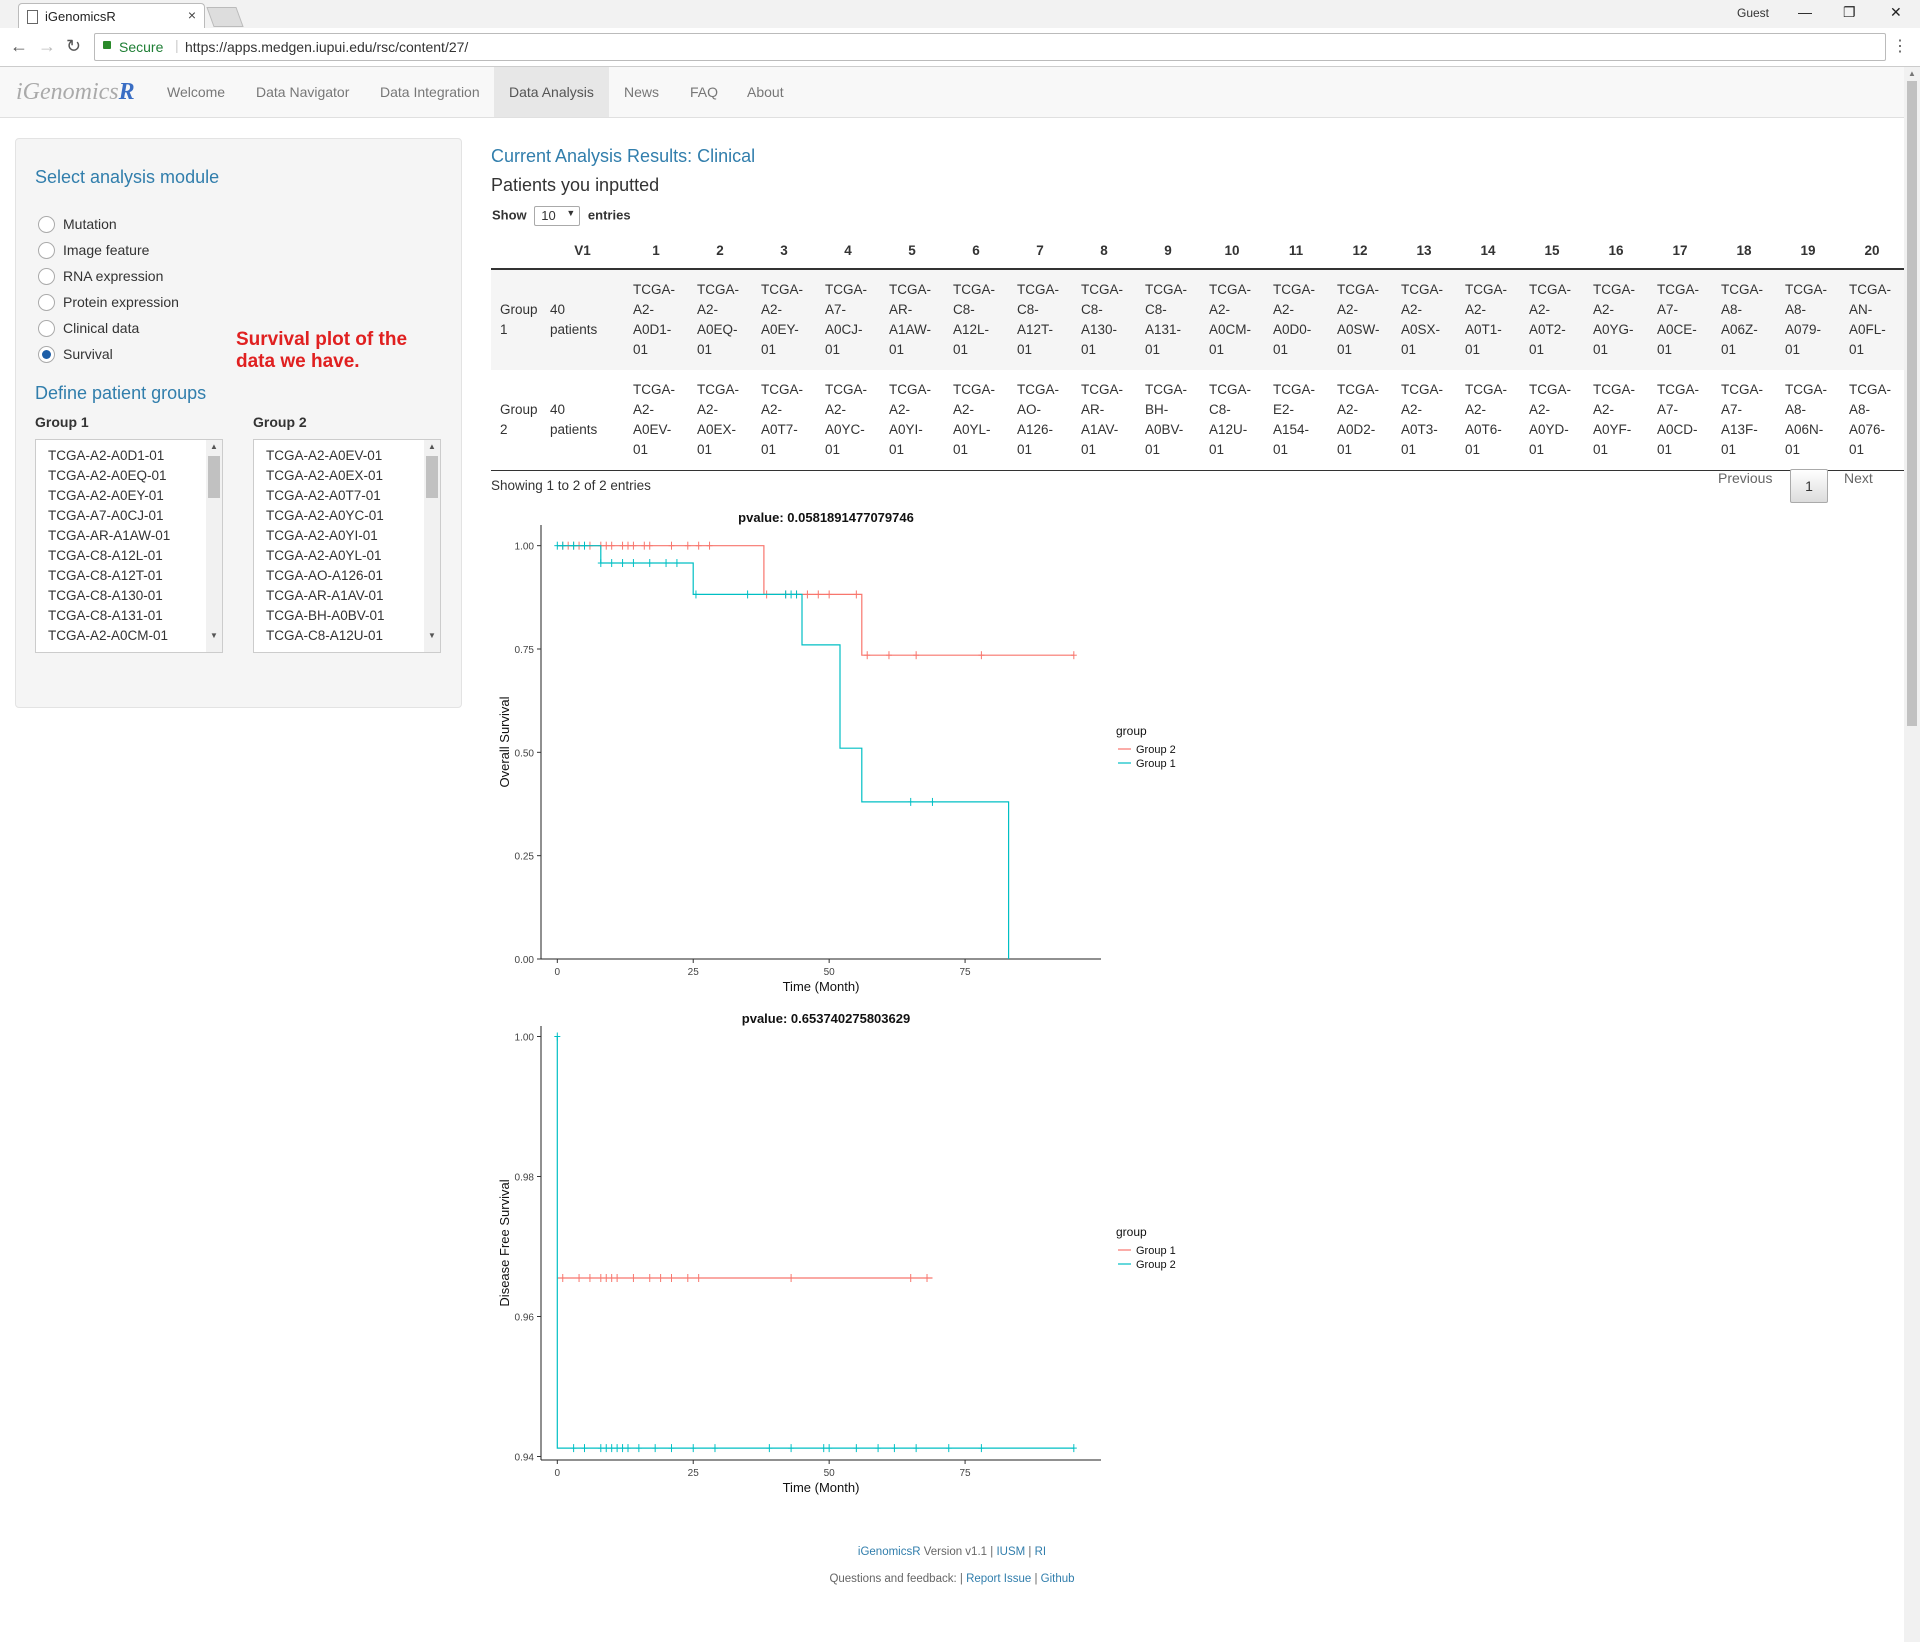 This screenshot has width=1920, height=1642. Describe the element at coordinates (325, 475) in the screenshot. I see `list-item: TCGA-A2-A0EX-01` at that location.